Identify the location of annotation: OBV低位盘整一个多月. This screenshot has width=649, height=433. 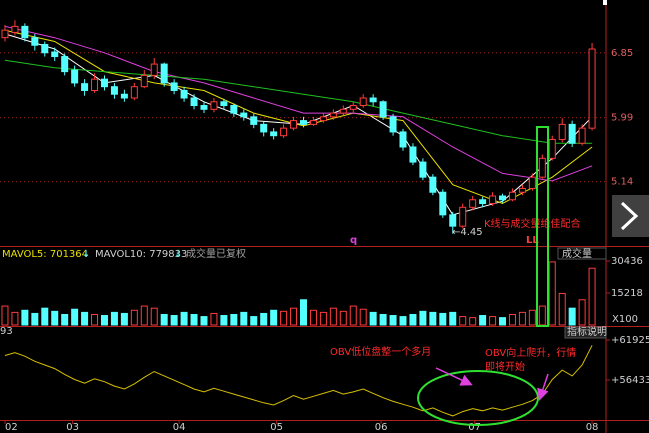
(380, 351).